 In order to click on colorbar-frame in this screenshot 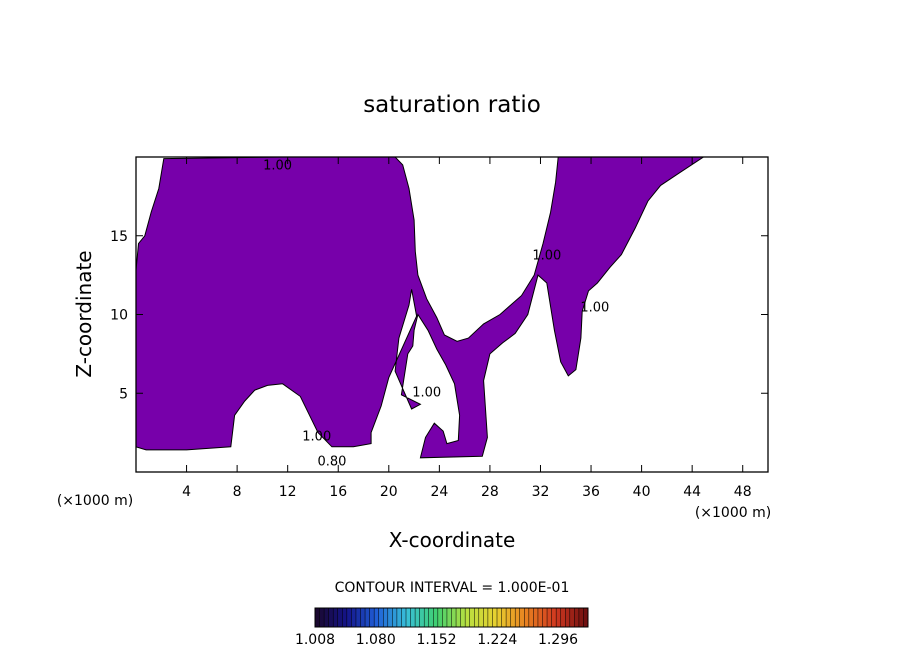, I will do `click(451, 617)`.